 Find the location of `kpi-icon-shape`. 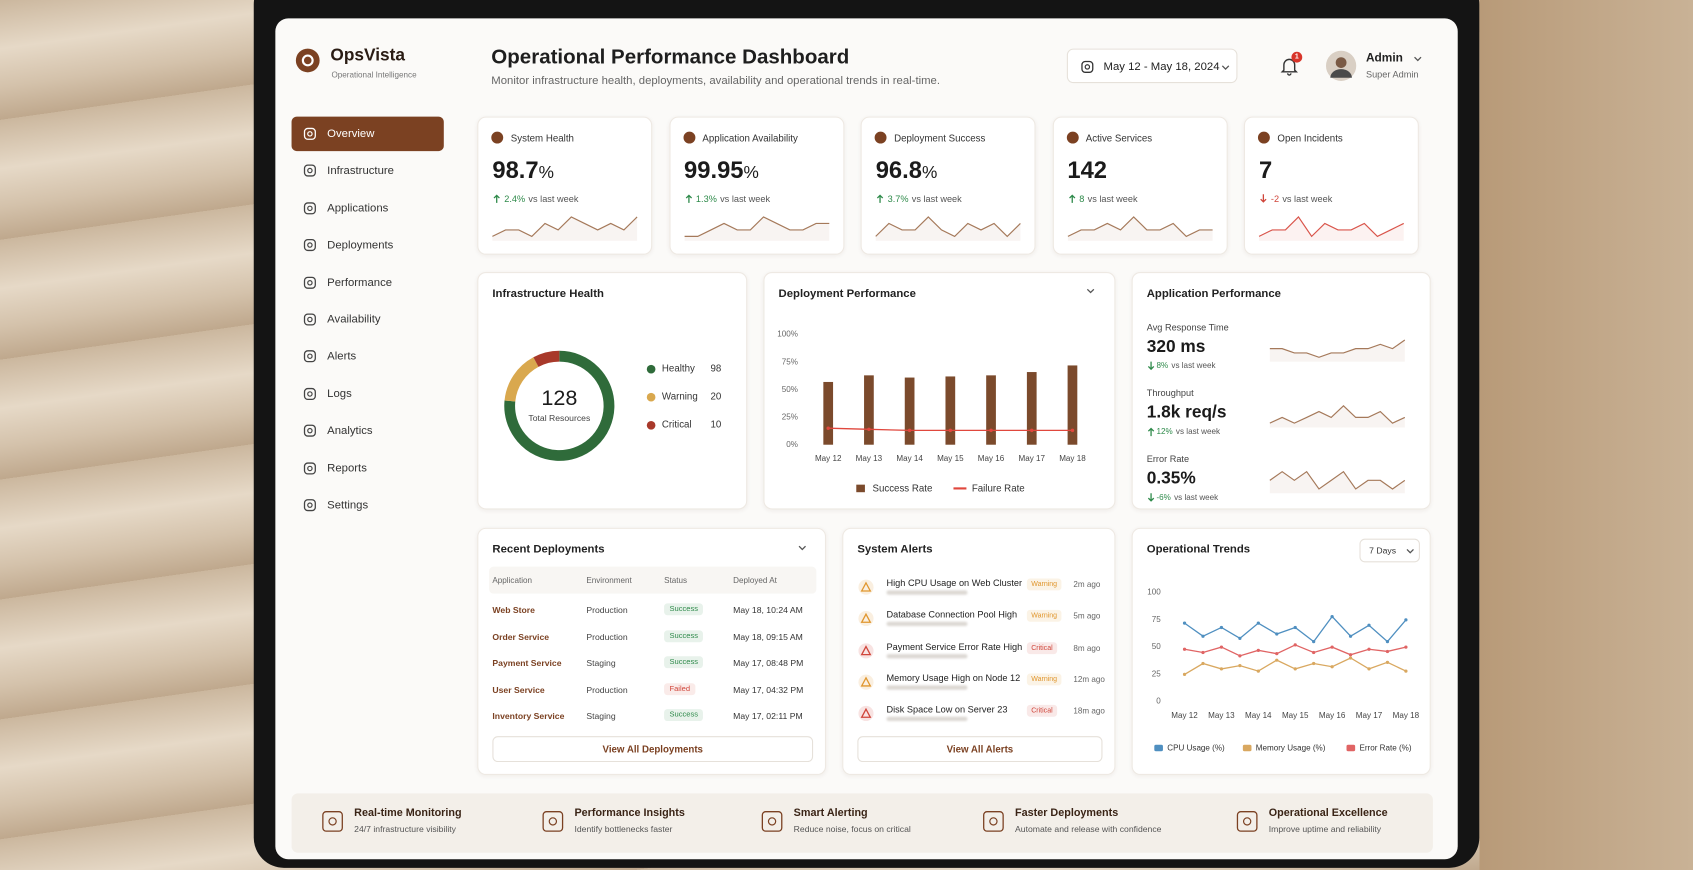

kpi-icon-shape is located at coordinates (688, 137).